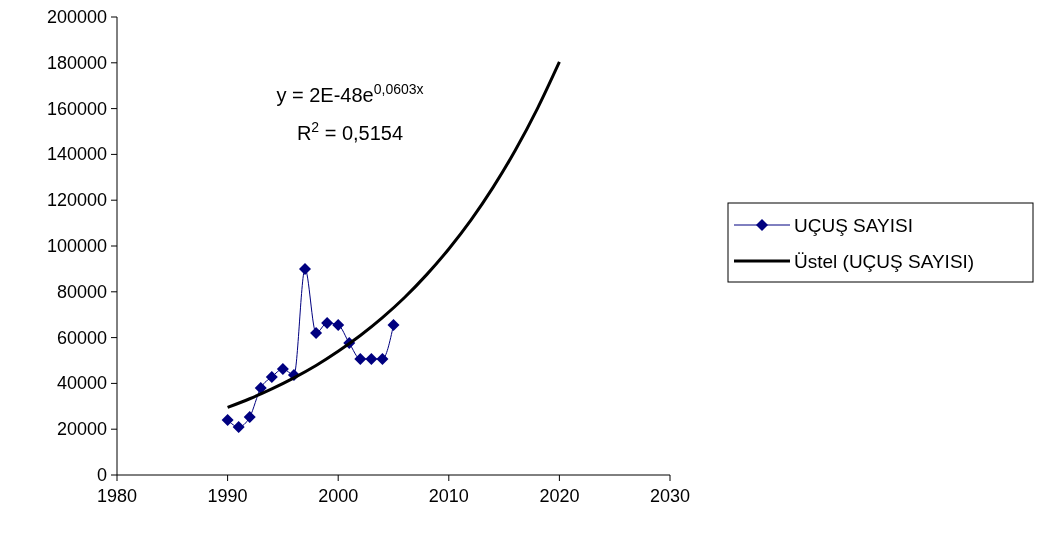  What do you see at coordinates (76, 108) in the screenshot?
I see `y-tick-label: 160000` at bounding box center [76, 108].